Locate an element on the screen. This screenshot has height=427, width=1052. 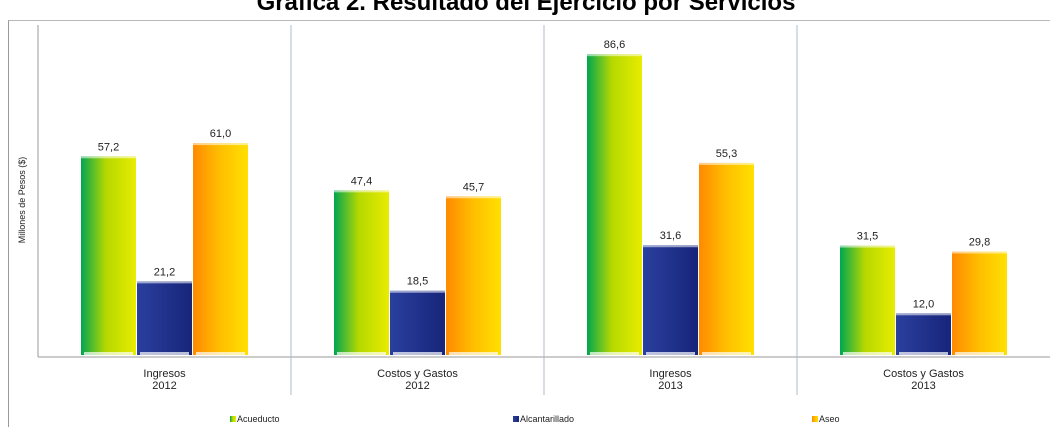
data-label: 29,8 is located at coordinates (979, 242).